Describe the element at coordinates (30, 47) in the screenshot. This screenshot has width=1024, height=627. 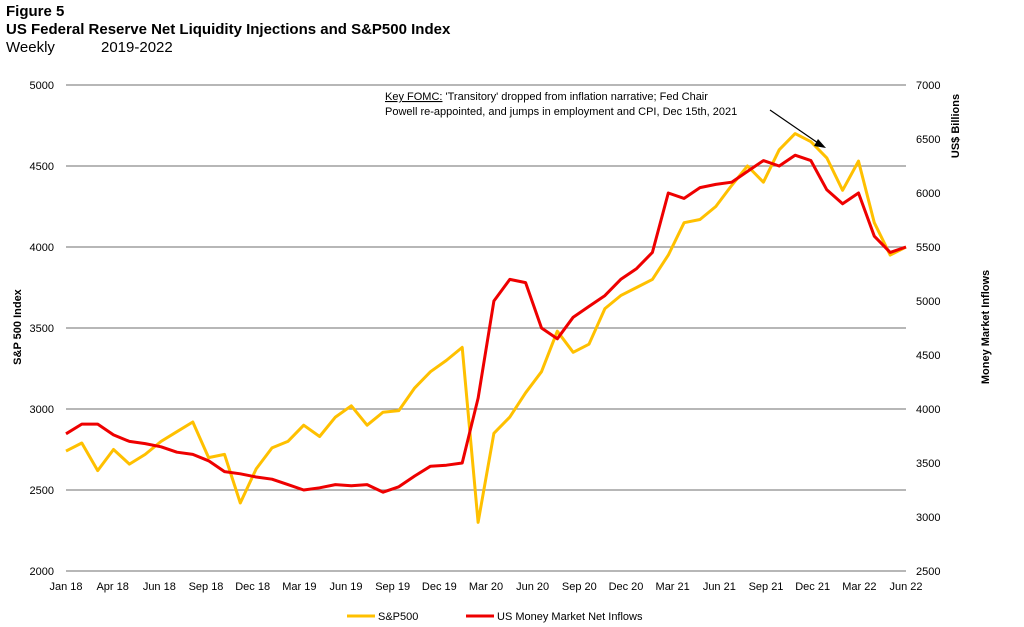
I see `frequency-label: Weekly` at that location.